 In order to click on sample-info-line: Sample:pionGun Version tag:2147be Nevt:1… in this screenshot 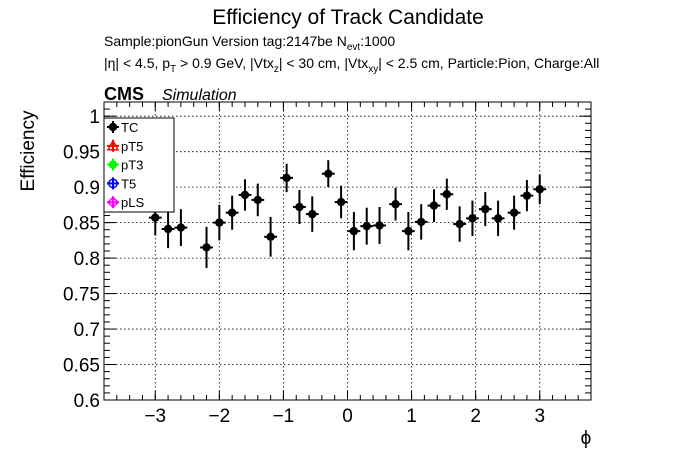, I will do `click(249, 43)`.